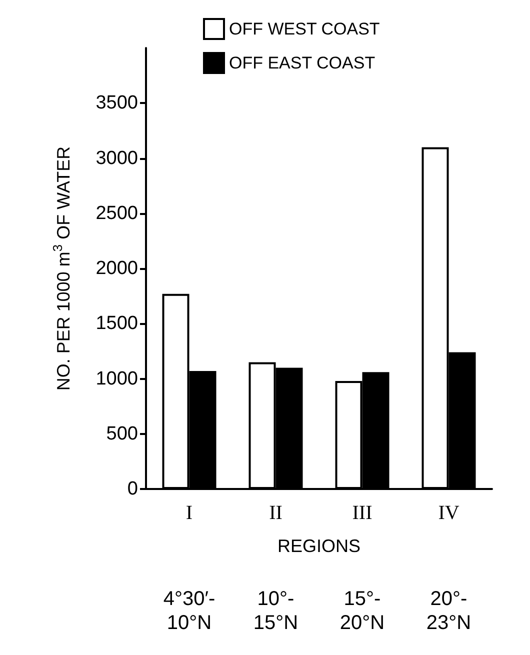  I want to click on x-tick-label: IV, so click(449, 513).